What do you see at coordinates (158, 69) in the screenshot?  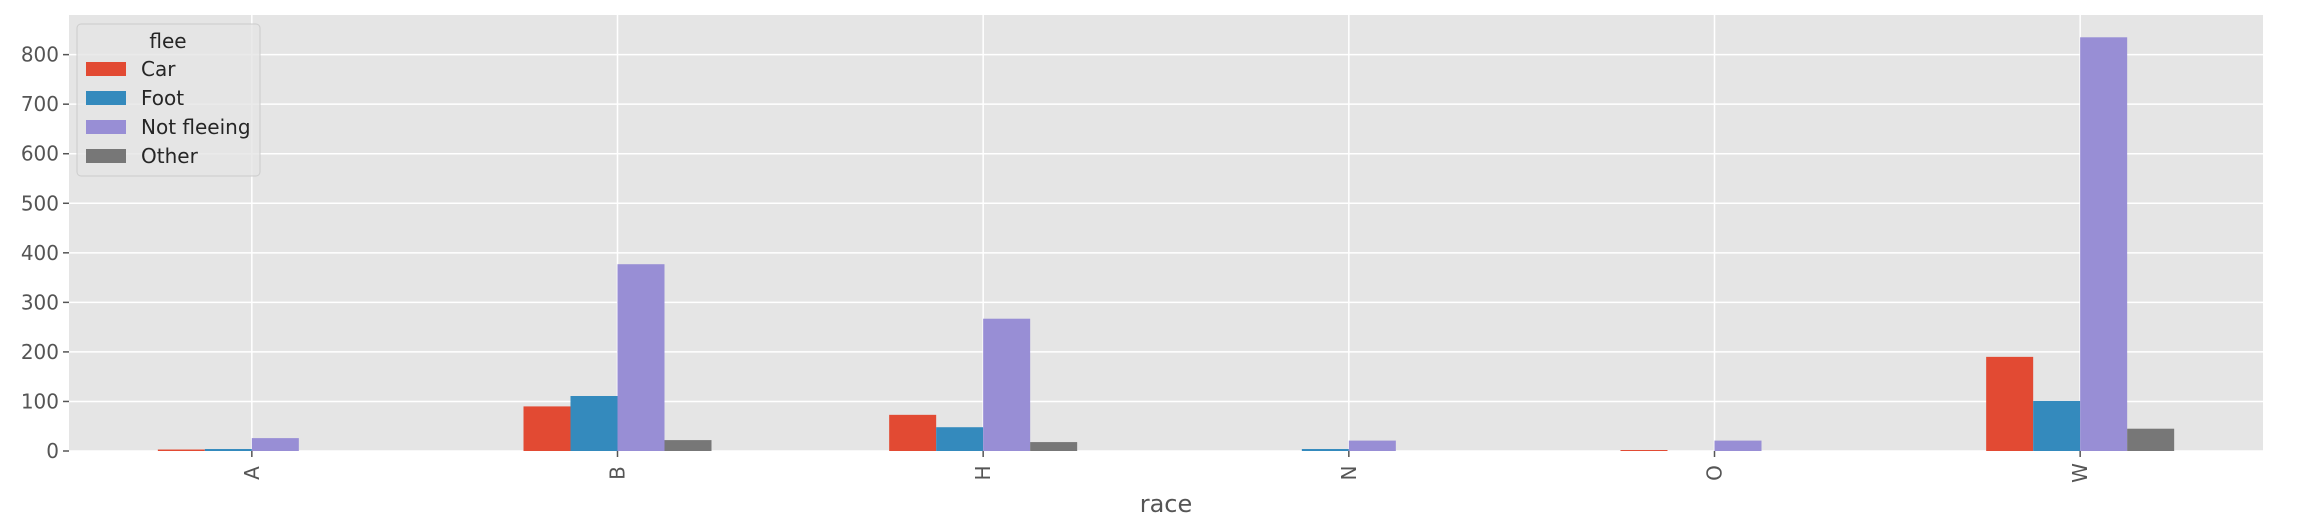 I see `legend-entry: Car` at bounding box center [158, 69].